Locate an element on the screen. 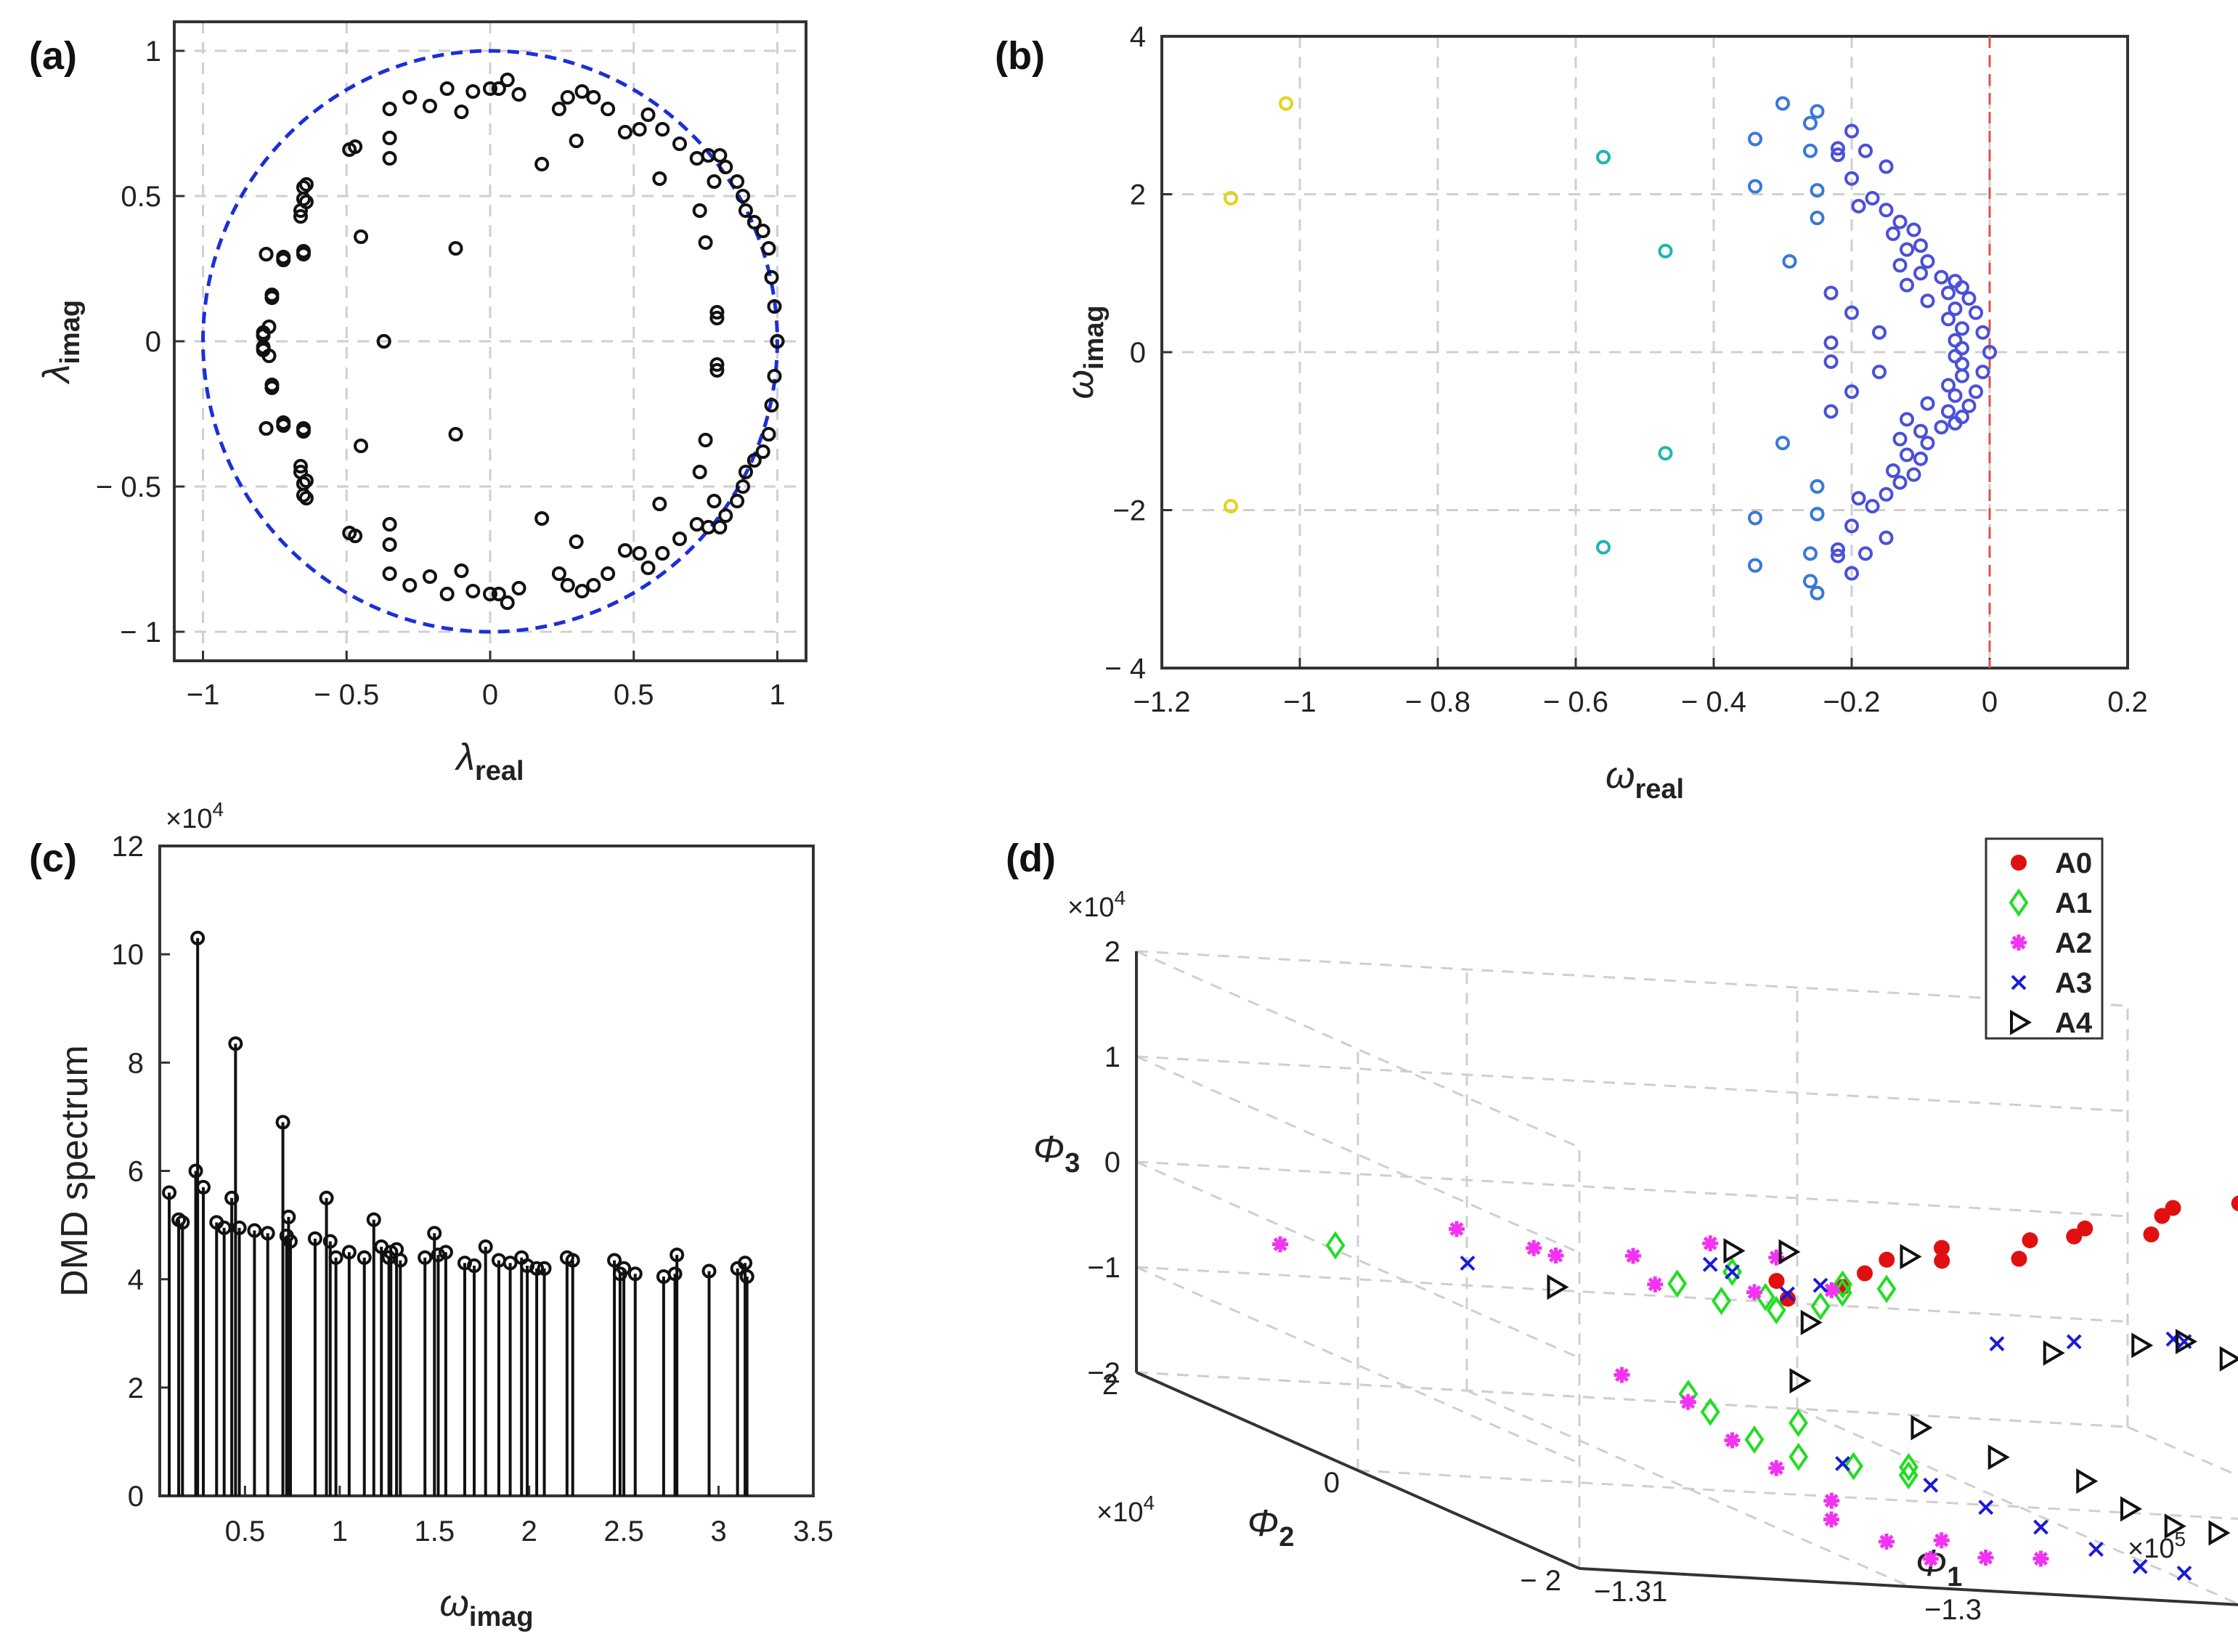 The image size is (2238, 1652). y-tick-label: − 2 is located at coordinates (1541, 1581).